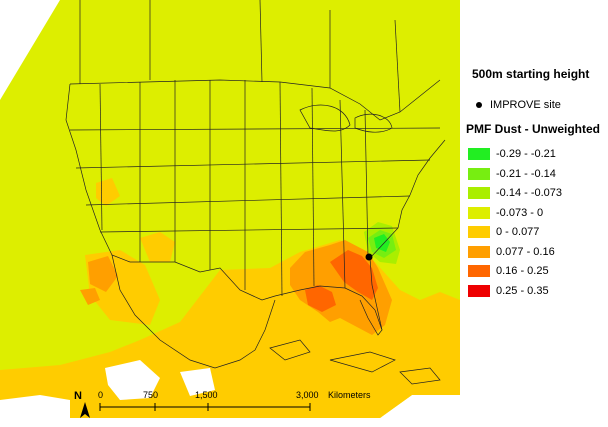 Image resolution: width=608 pixels, height=427 pixels. I want to click on legend-class-row: -0.29 - -0.21, so click(512, 155).